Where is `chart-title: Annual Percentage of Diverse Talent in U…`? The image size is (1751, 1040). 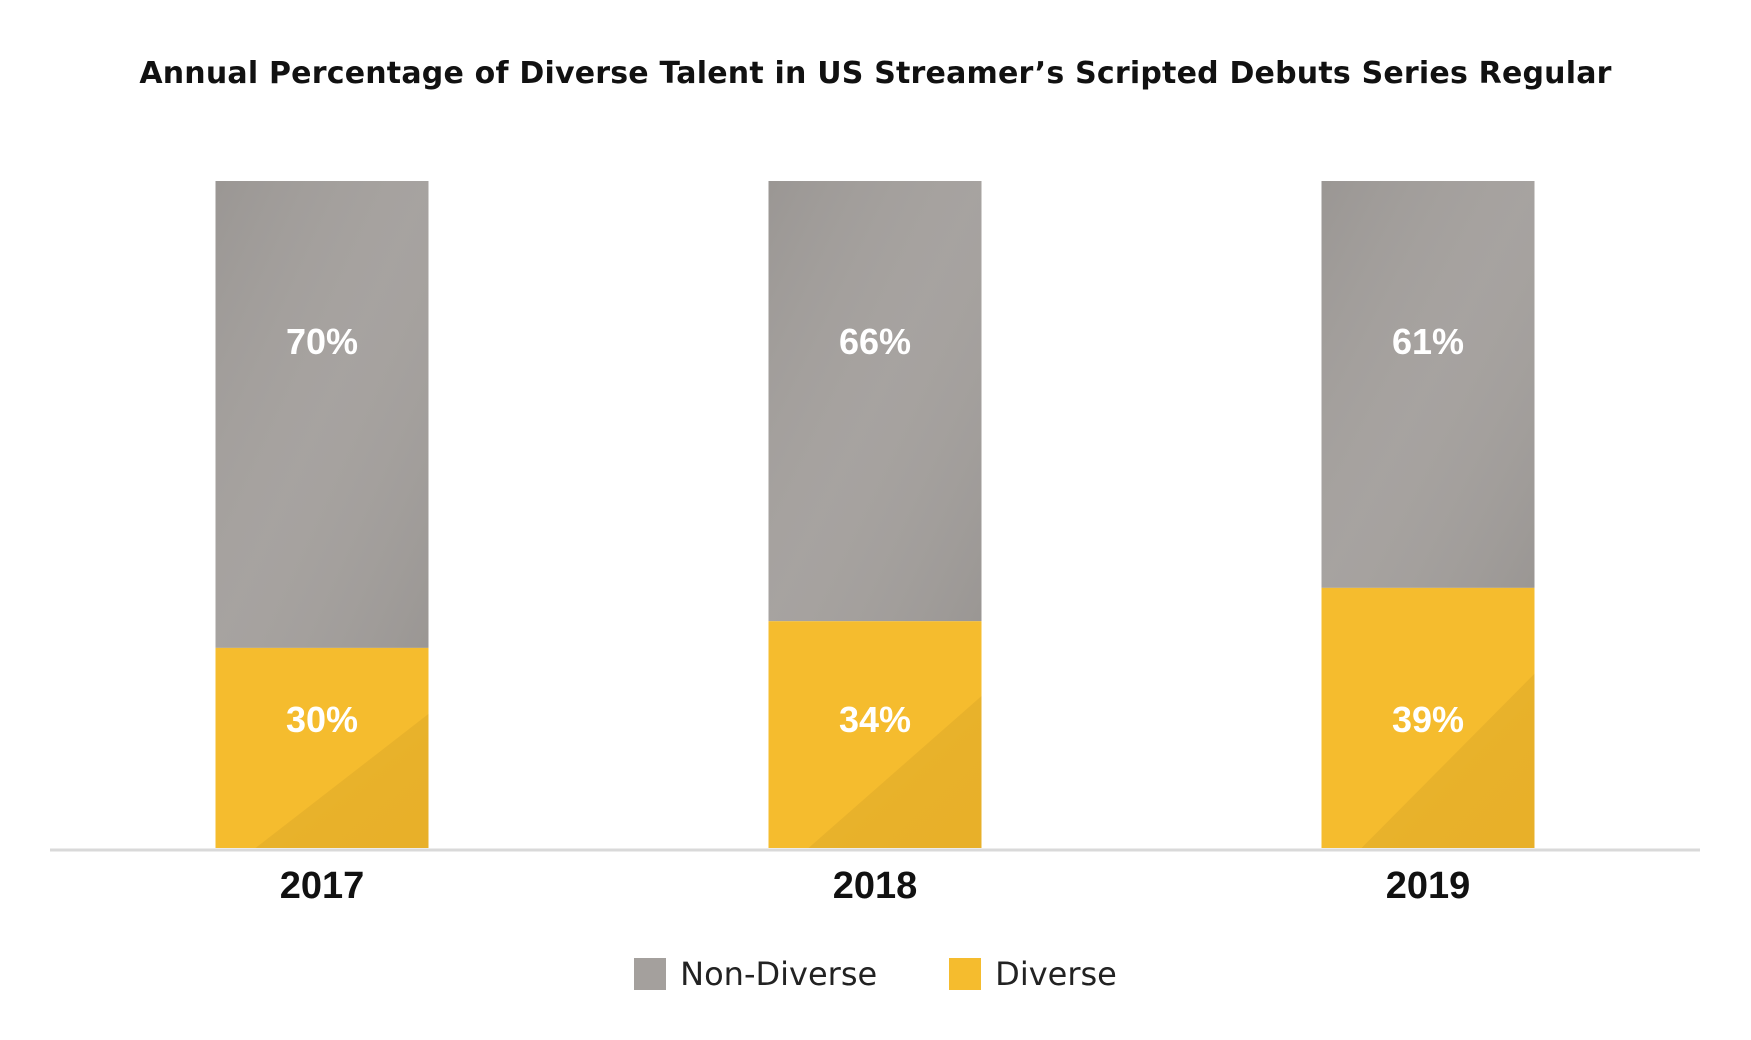 chart-title: Annual Percentage of Diverse Talent in U… is located at coordinates (875, 73).